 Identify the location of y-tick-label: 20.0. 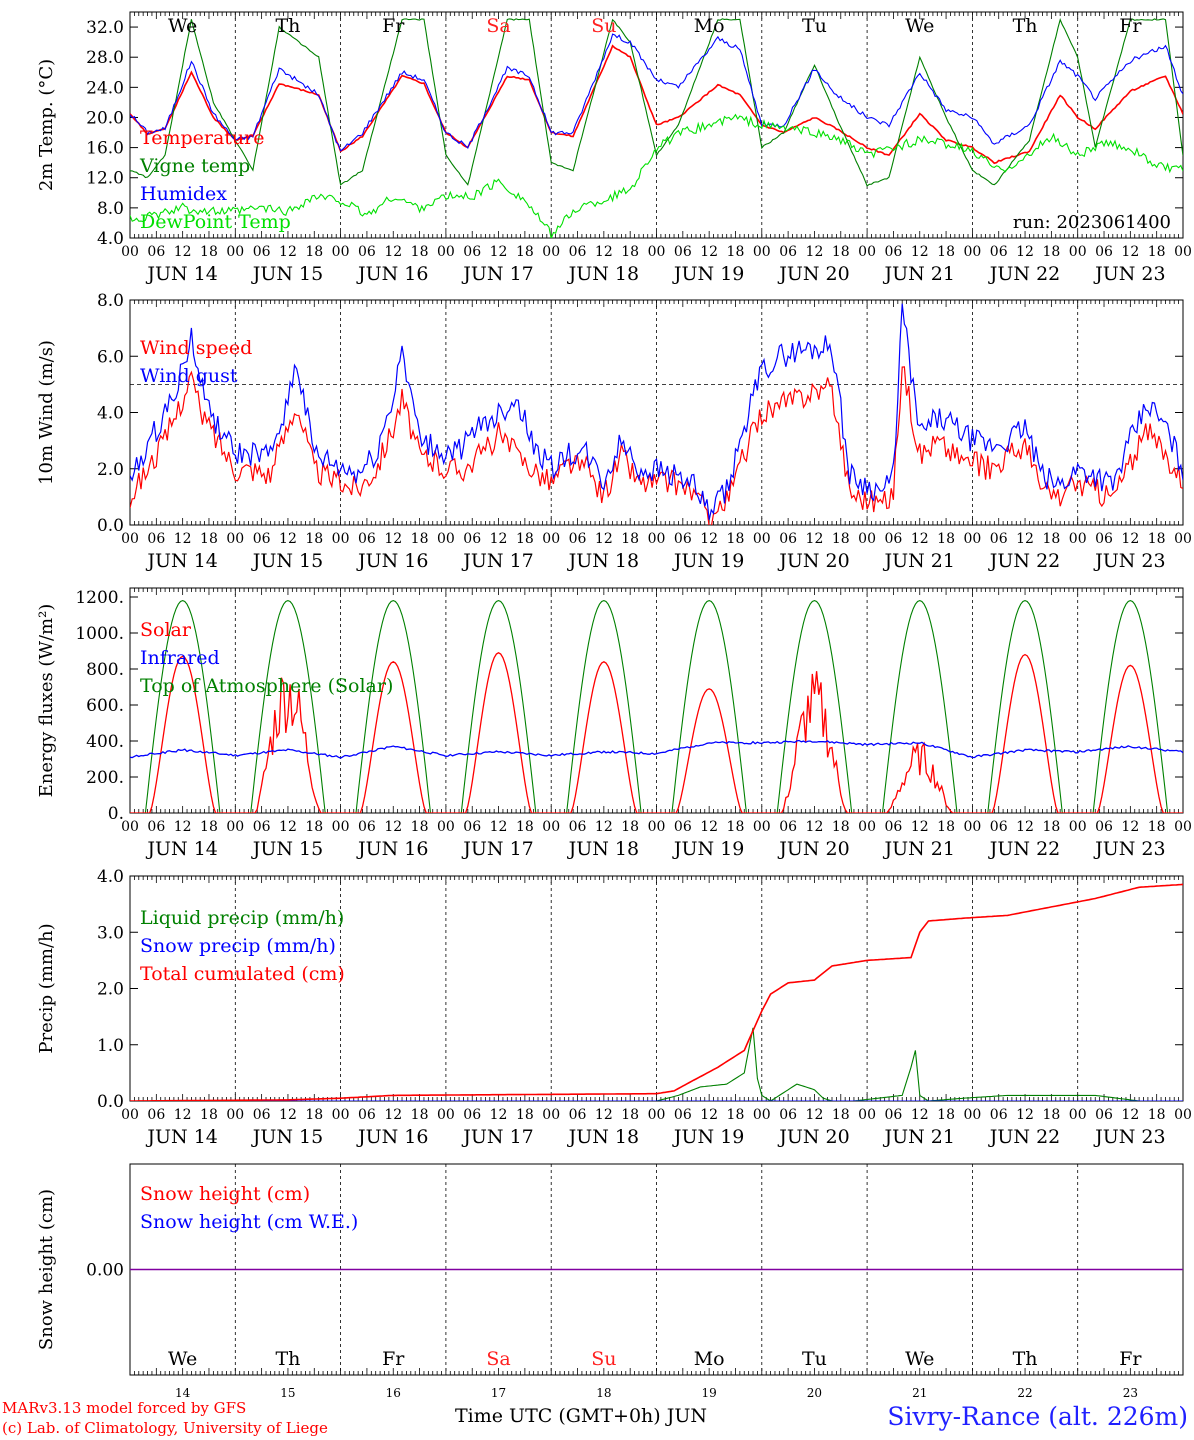
(105, 118).